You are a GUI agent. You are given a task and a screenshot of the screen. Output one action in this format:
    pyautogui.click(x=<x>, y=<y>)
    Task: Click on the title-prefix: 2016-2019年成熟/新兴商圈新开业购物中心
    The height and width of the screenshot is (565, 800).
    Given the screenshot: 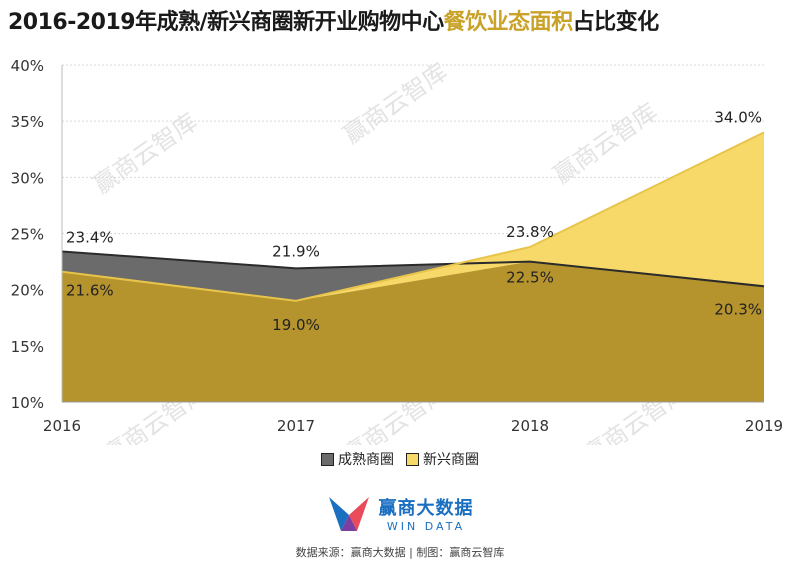 What is the action you would take?
    pyautogui.click(x=226, y=22)
    